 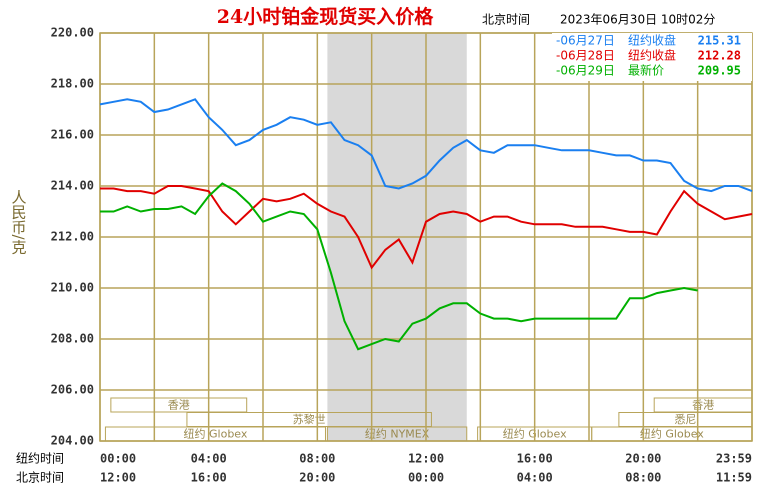 What do you see at coordinates (72, 390) in the screenshot?
I see `y-tick-label: 206.00` at bounding box center [72, 390].